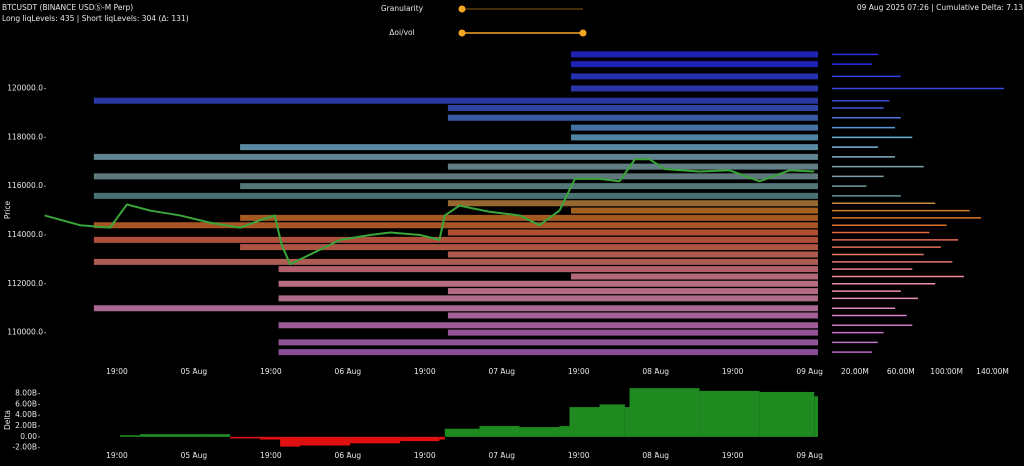 Image resolution: width=1024 pixels, height=466 pixels. I want to click on y-tick-label: 110000.0, so click(25, 332).